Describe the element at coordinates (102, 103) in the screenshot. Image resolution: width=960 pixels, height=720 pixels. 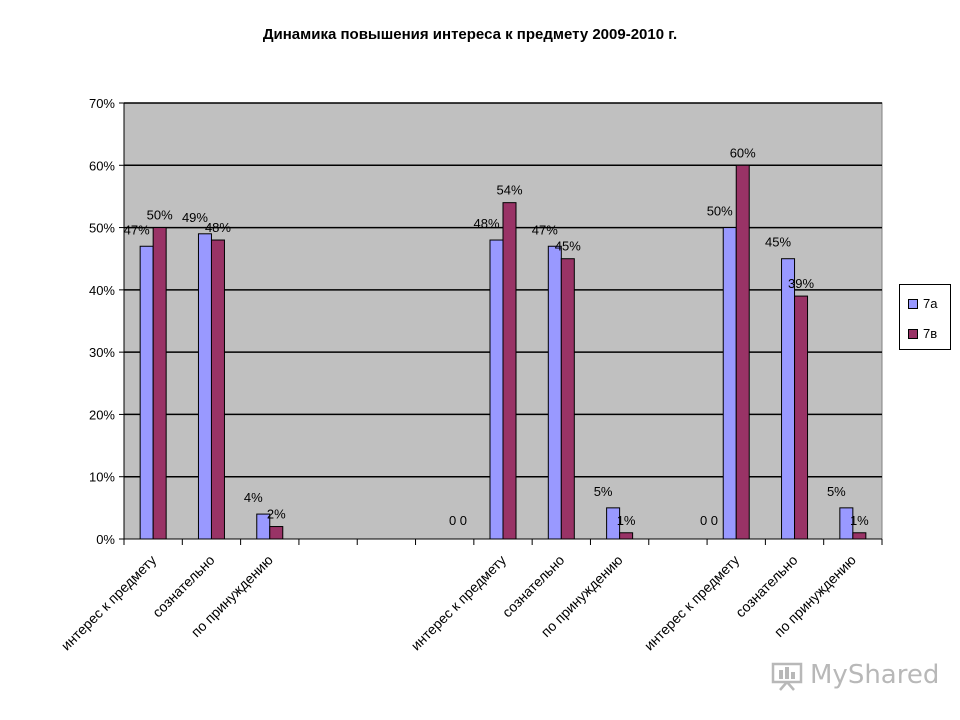
I see `y-tick-label: 70%` at that location.